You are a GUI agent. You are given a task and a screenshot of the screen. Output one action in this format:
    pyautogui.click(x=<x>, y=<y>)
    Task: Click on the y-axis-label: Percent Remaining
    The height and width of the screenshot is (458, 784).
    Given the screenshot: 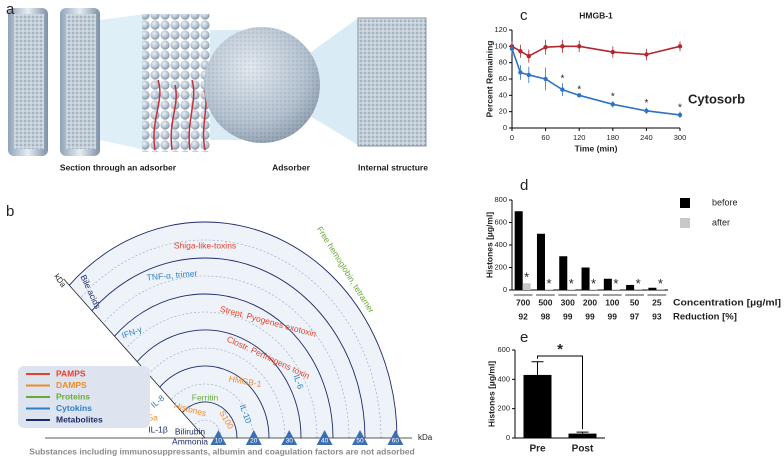 What is the action you would take?
    pyautogui.click(x=489, y=79)
    